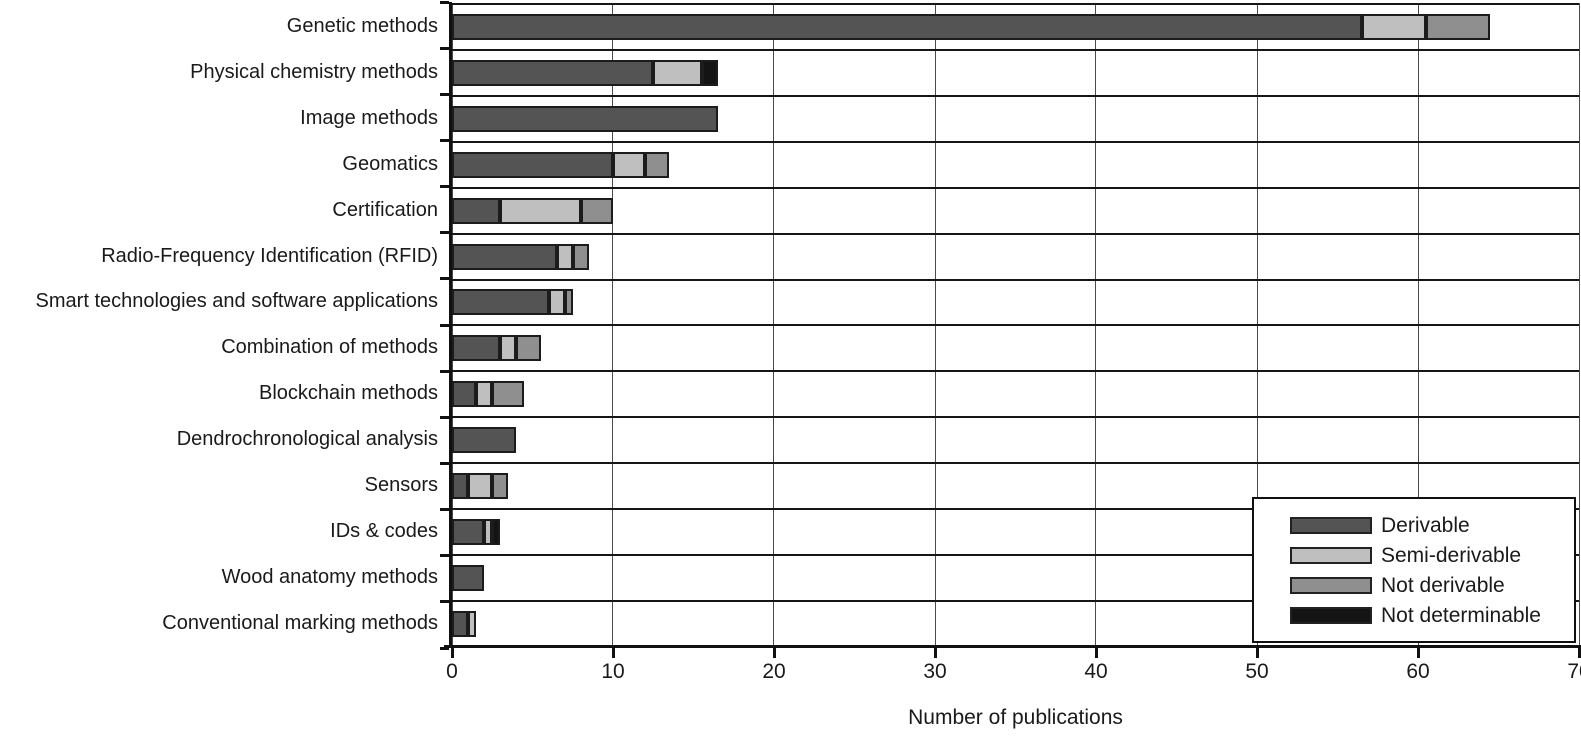  I want to click on x-tick-label: 30, so click(935, 671).